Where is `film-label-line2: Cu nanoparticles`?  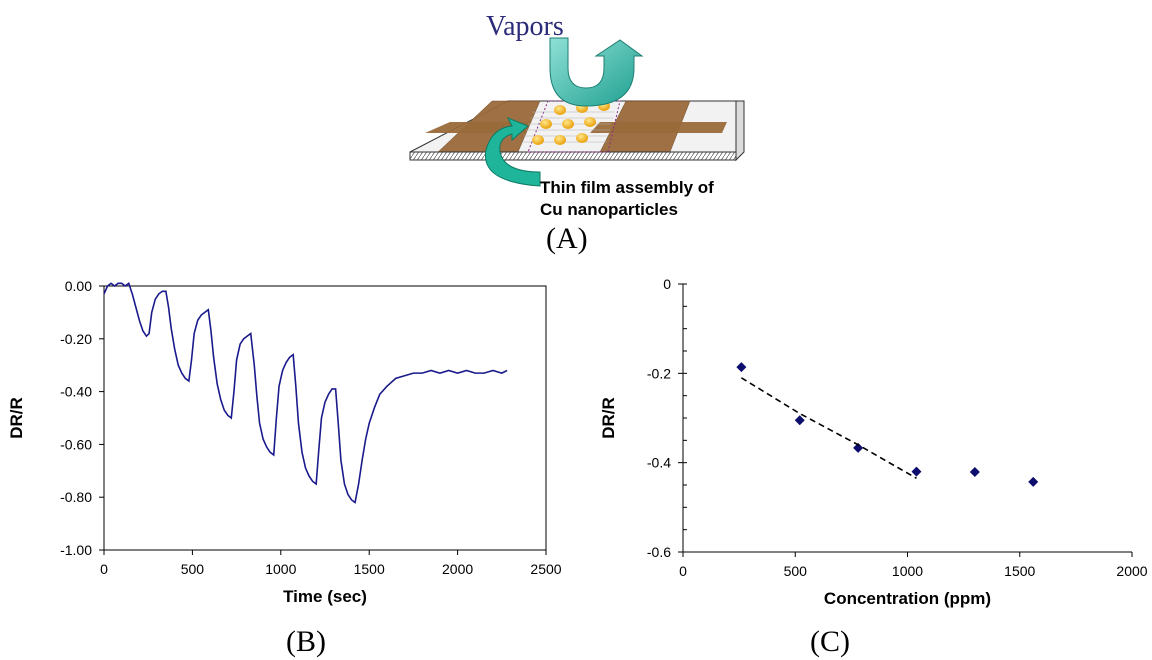
film-label-line2: Cu nanoparticles is located at coordinates (609, 209).